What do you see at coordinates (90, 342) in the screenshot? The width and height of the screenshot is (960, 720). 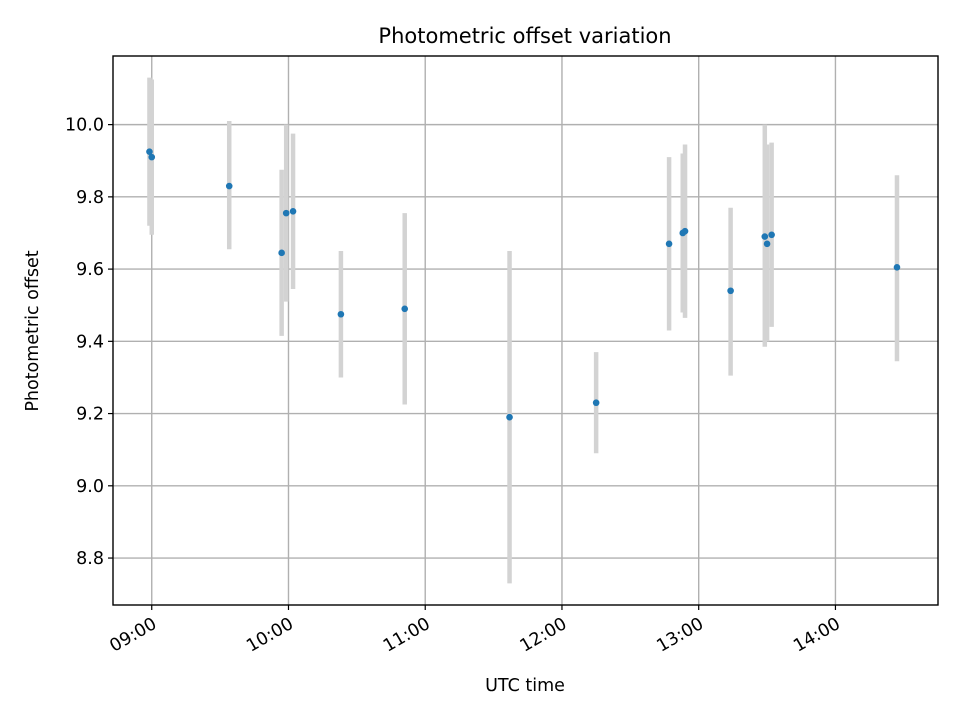 I see `y-tick-label: 9.4` at bounding box center [90, 342].